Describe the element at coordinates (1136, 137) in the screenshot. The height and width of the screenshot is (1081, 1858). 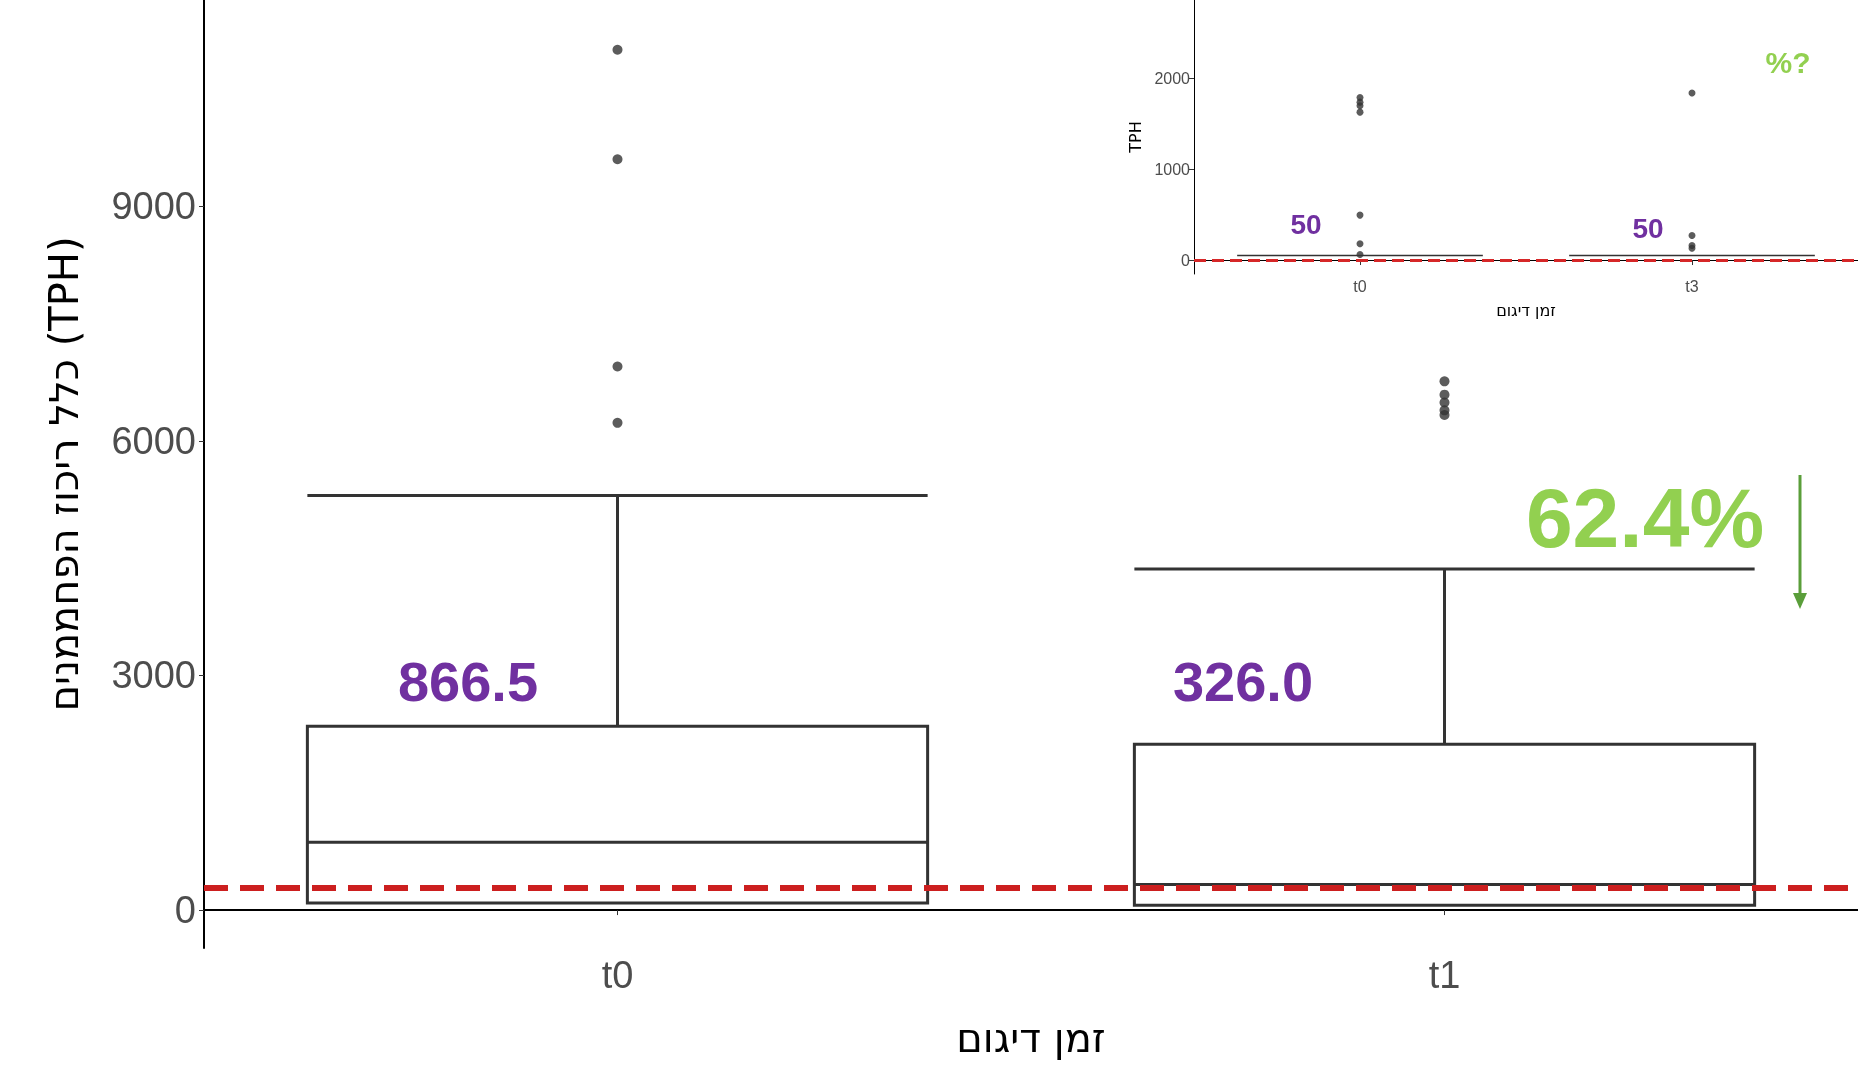
I see `y-axis-title: TPH` at that location.